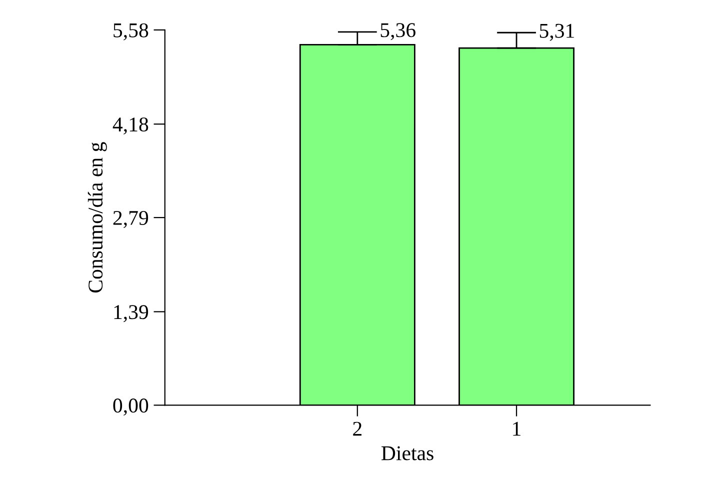 The height and width of the screenshot is (499, 720). Describe the element at coordinates (131, 31) in the screenshot. I see `y-tick-label: 5,58` at that location.